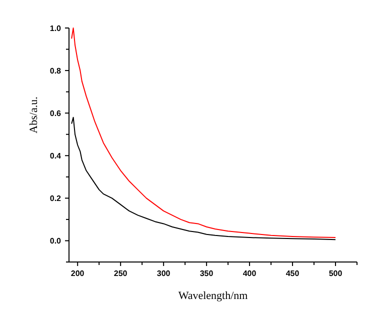 The height and width of the screenshot is (321, 380). I want to click on x-tick-label: 500, so click(335, 273).